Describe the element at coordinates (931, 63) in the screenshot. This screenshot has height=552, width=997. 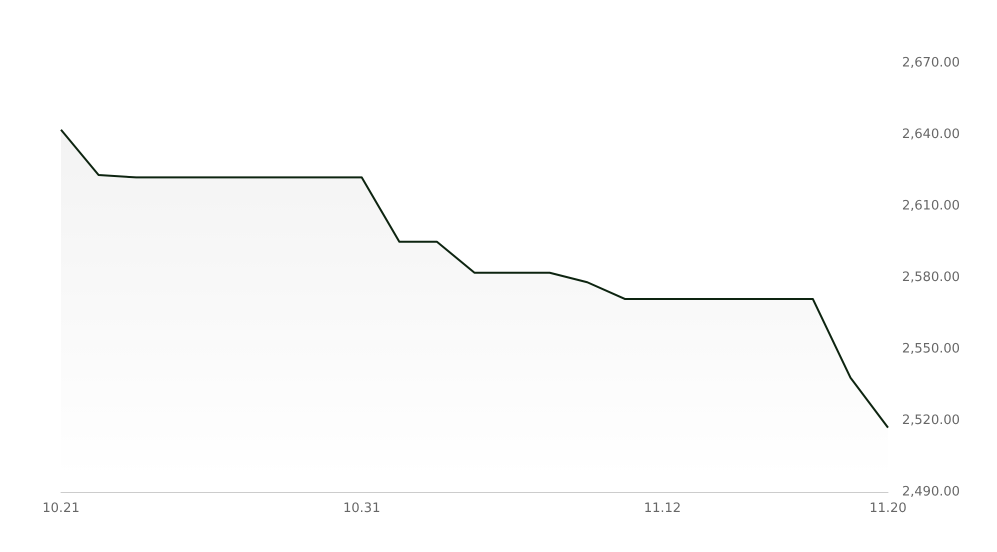
I see `y-tick-label: 2,670.00` at that location.